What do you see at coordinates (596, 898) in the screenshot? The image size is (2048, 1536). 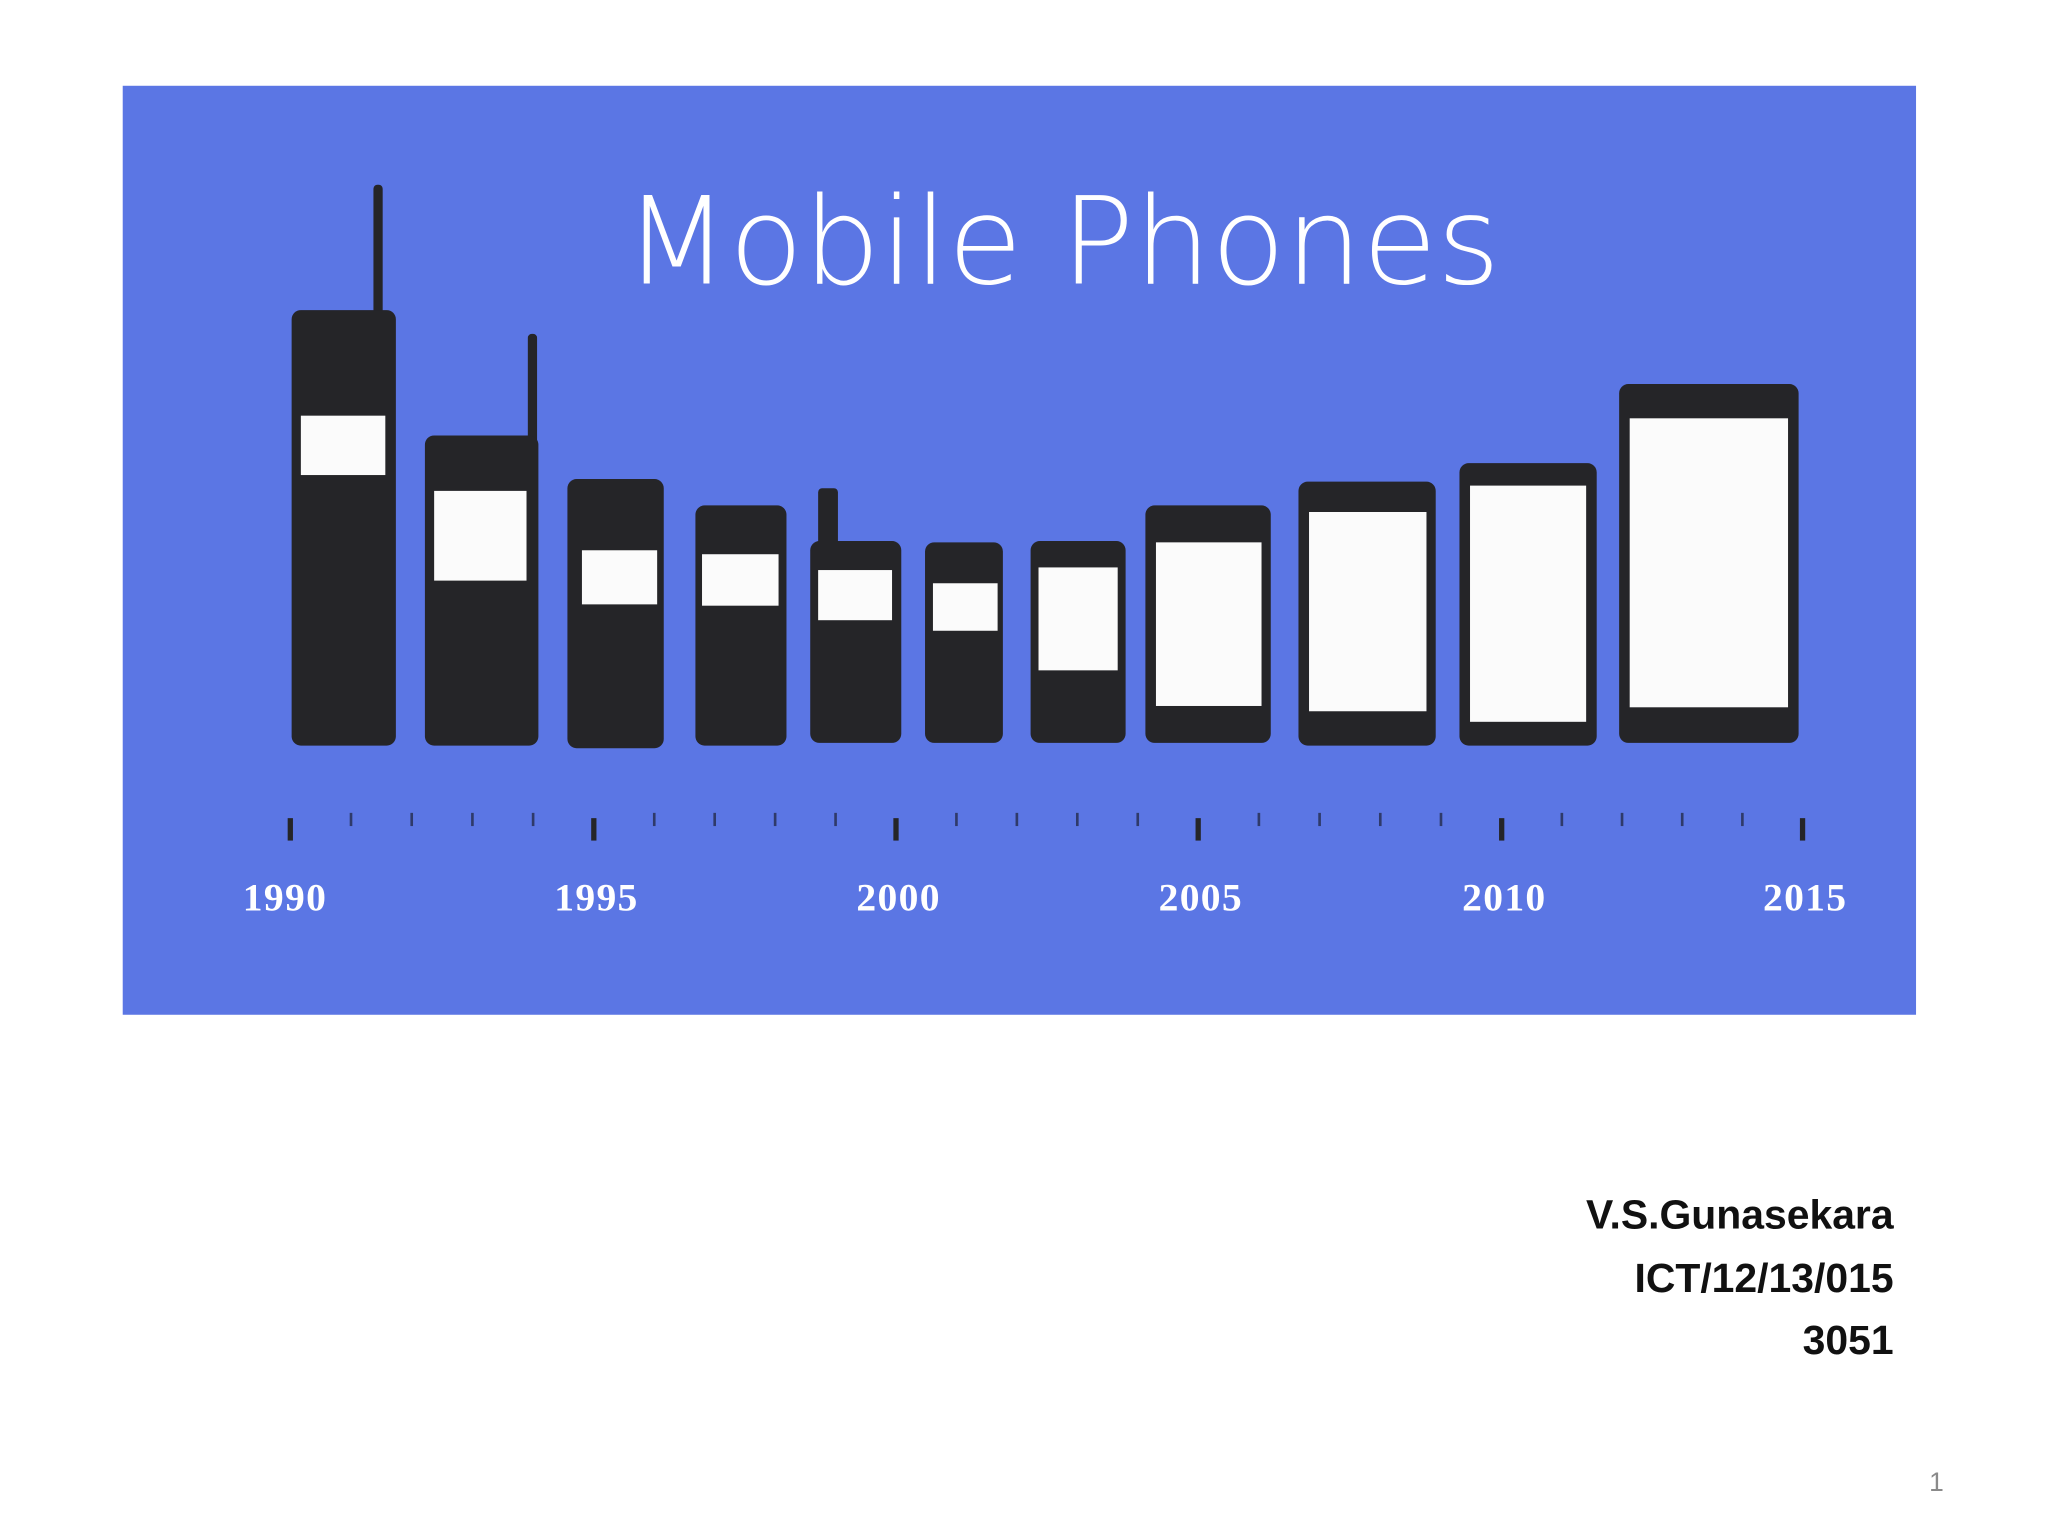 I see `year-label: 1995` at bounding box center [596, 898].